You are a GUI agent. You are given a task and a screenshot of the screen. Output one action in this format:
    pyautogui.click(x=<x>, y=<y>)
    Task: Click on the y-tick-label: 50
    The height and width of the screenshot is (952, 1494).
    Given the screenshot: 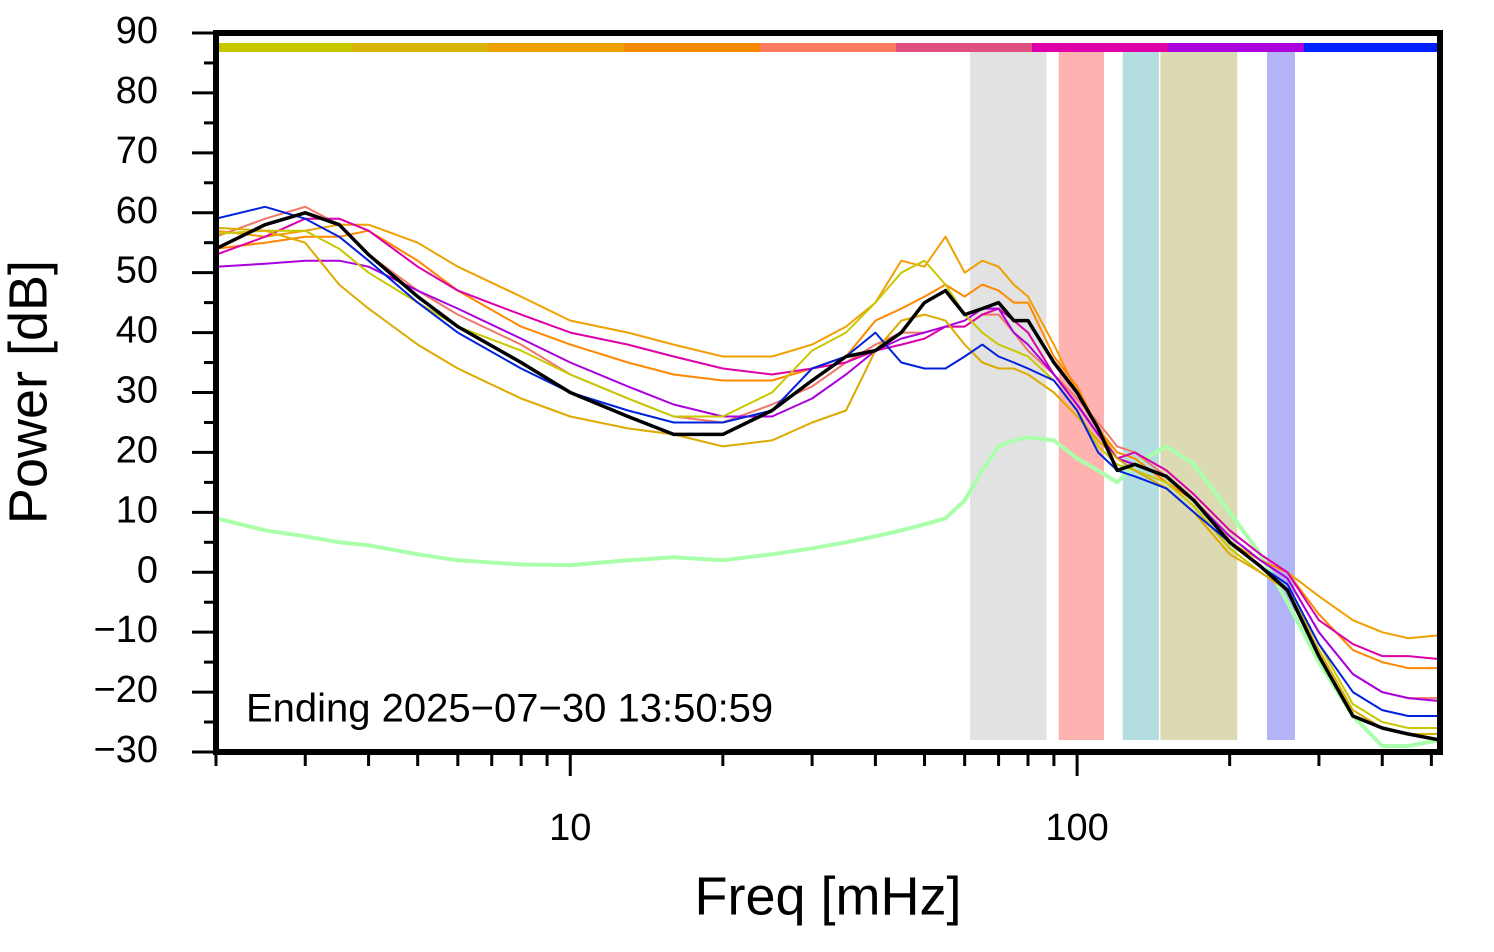 What is the action you would take?
    pyautogui.click(x=137, y=271)
    